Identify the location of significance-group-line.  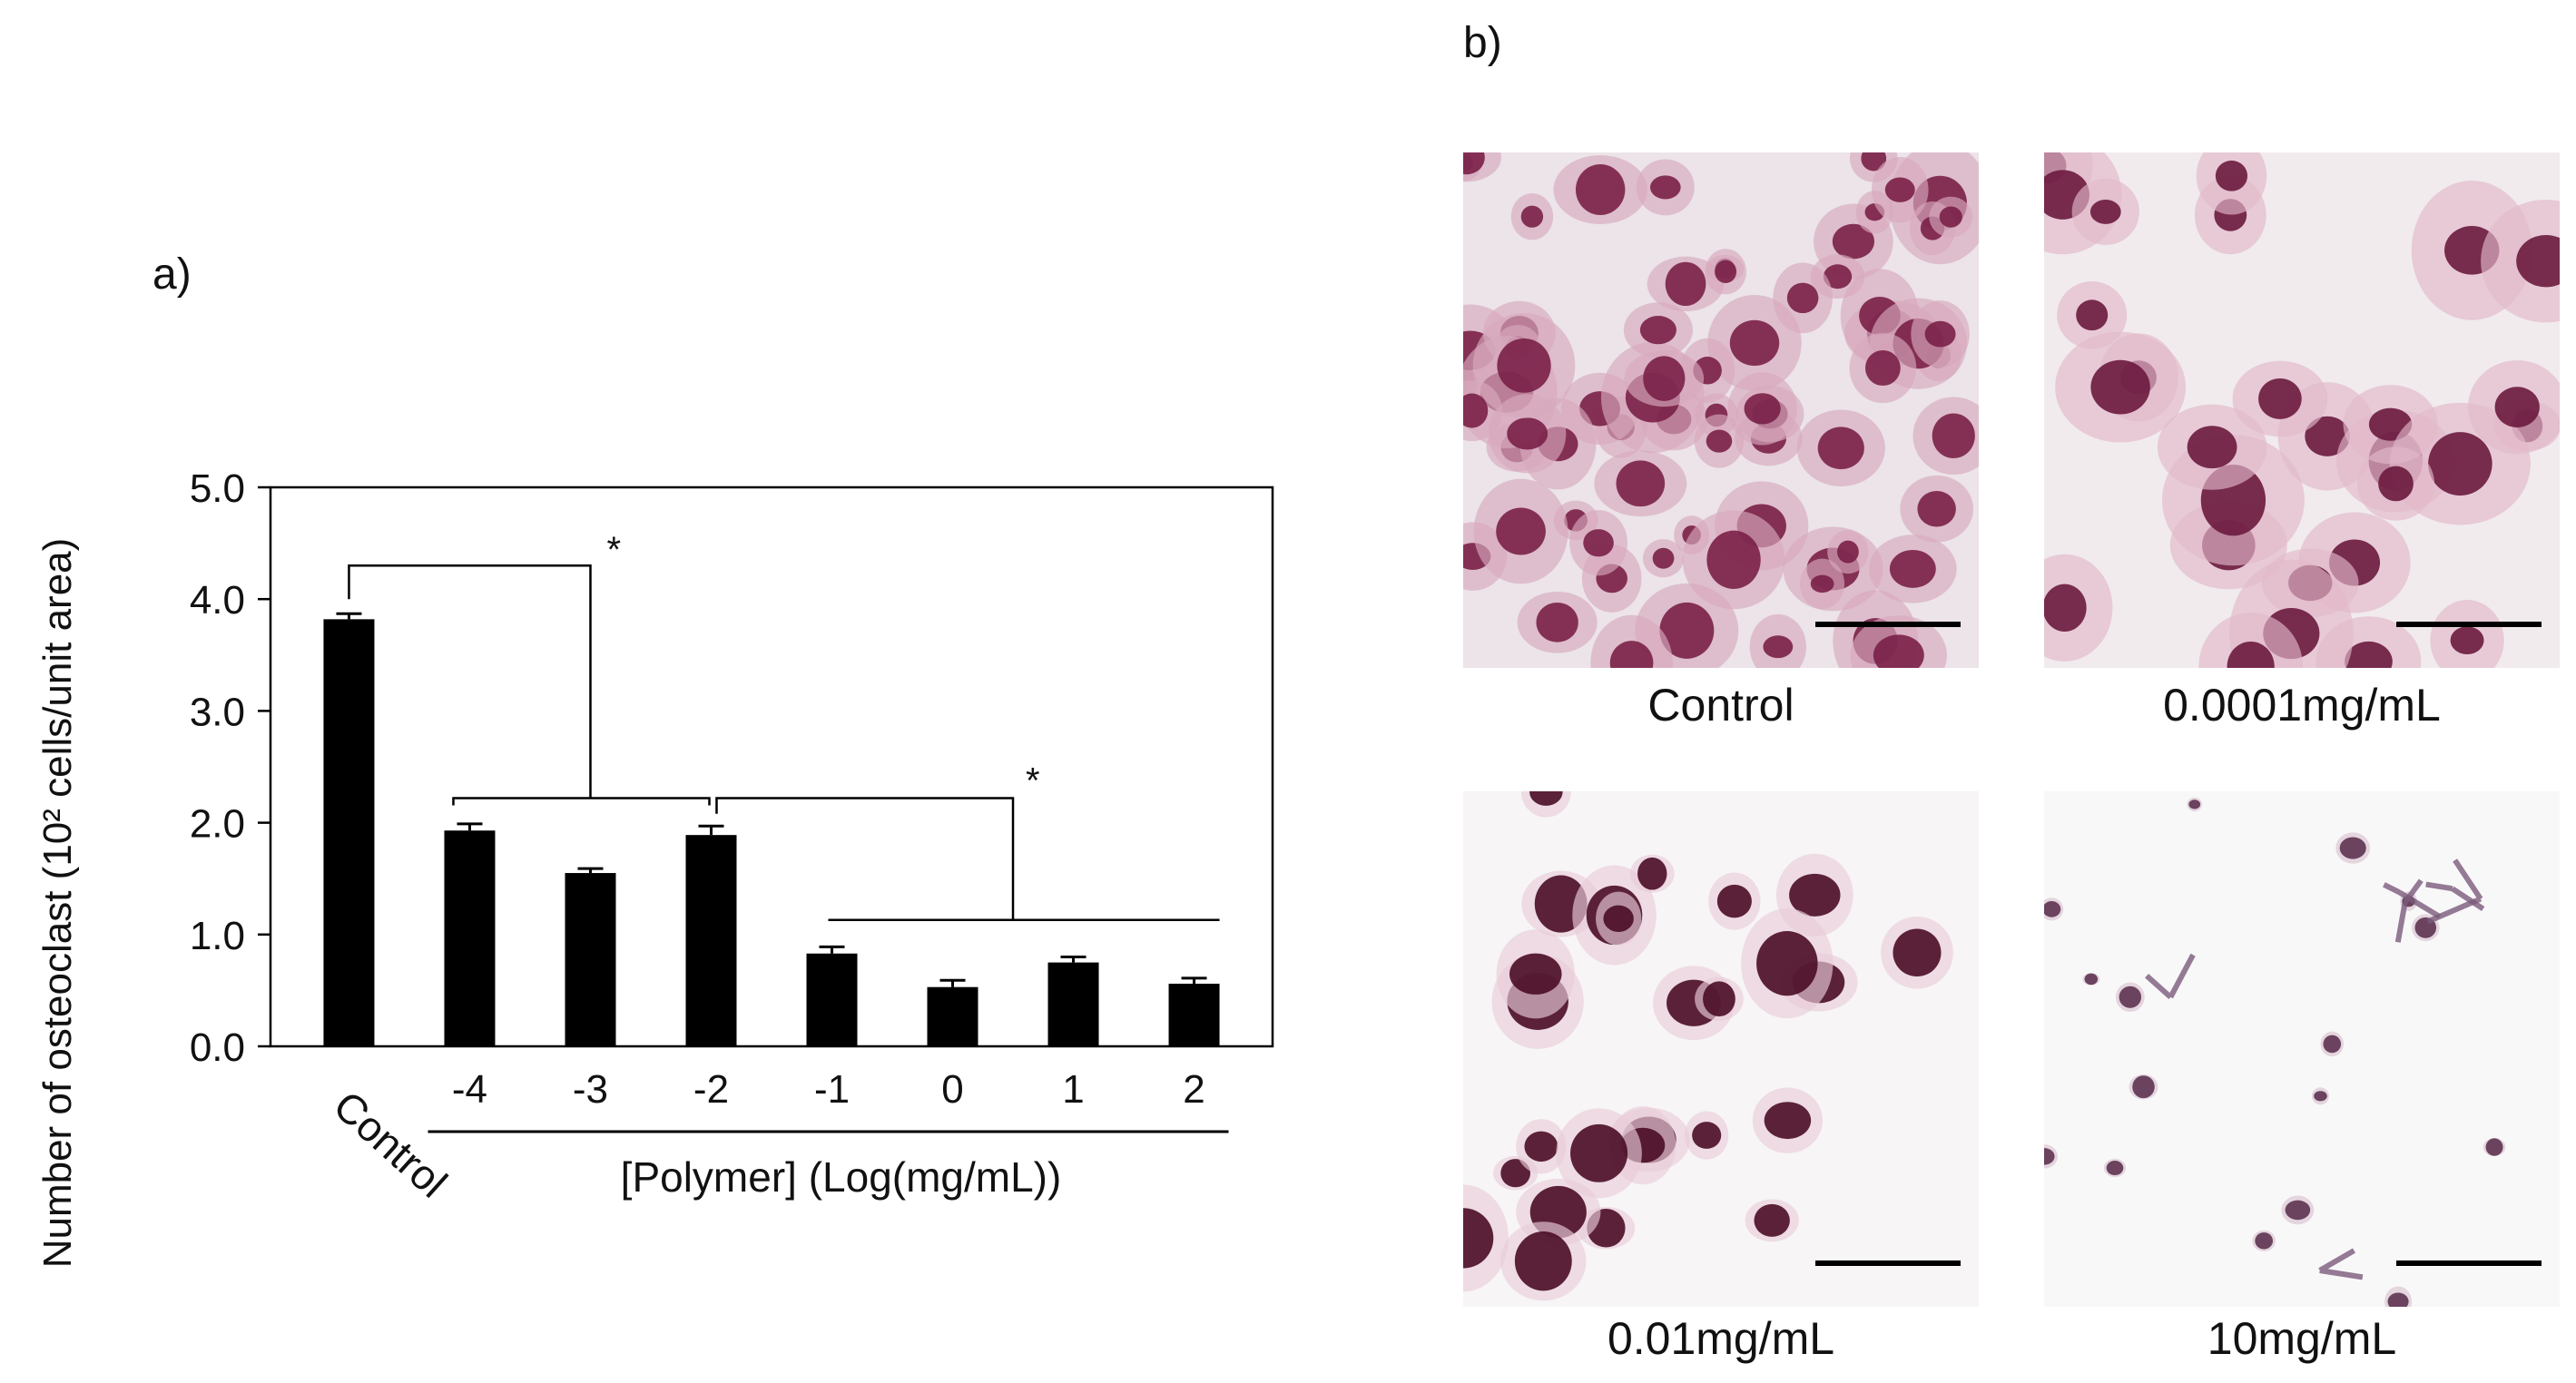
(581, 801).